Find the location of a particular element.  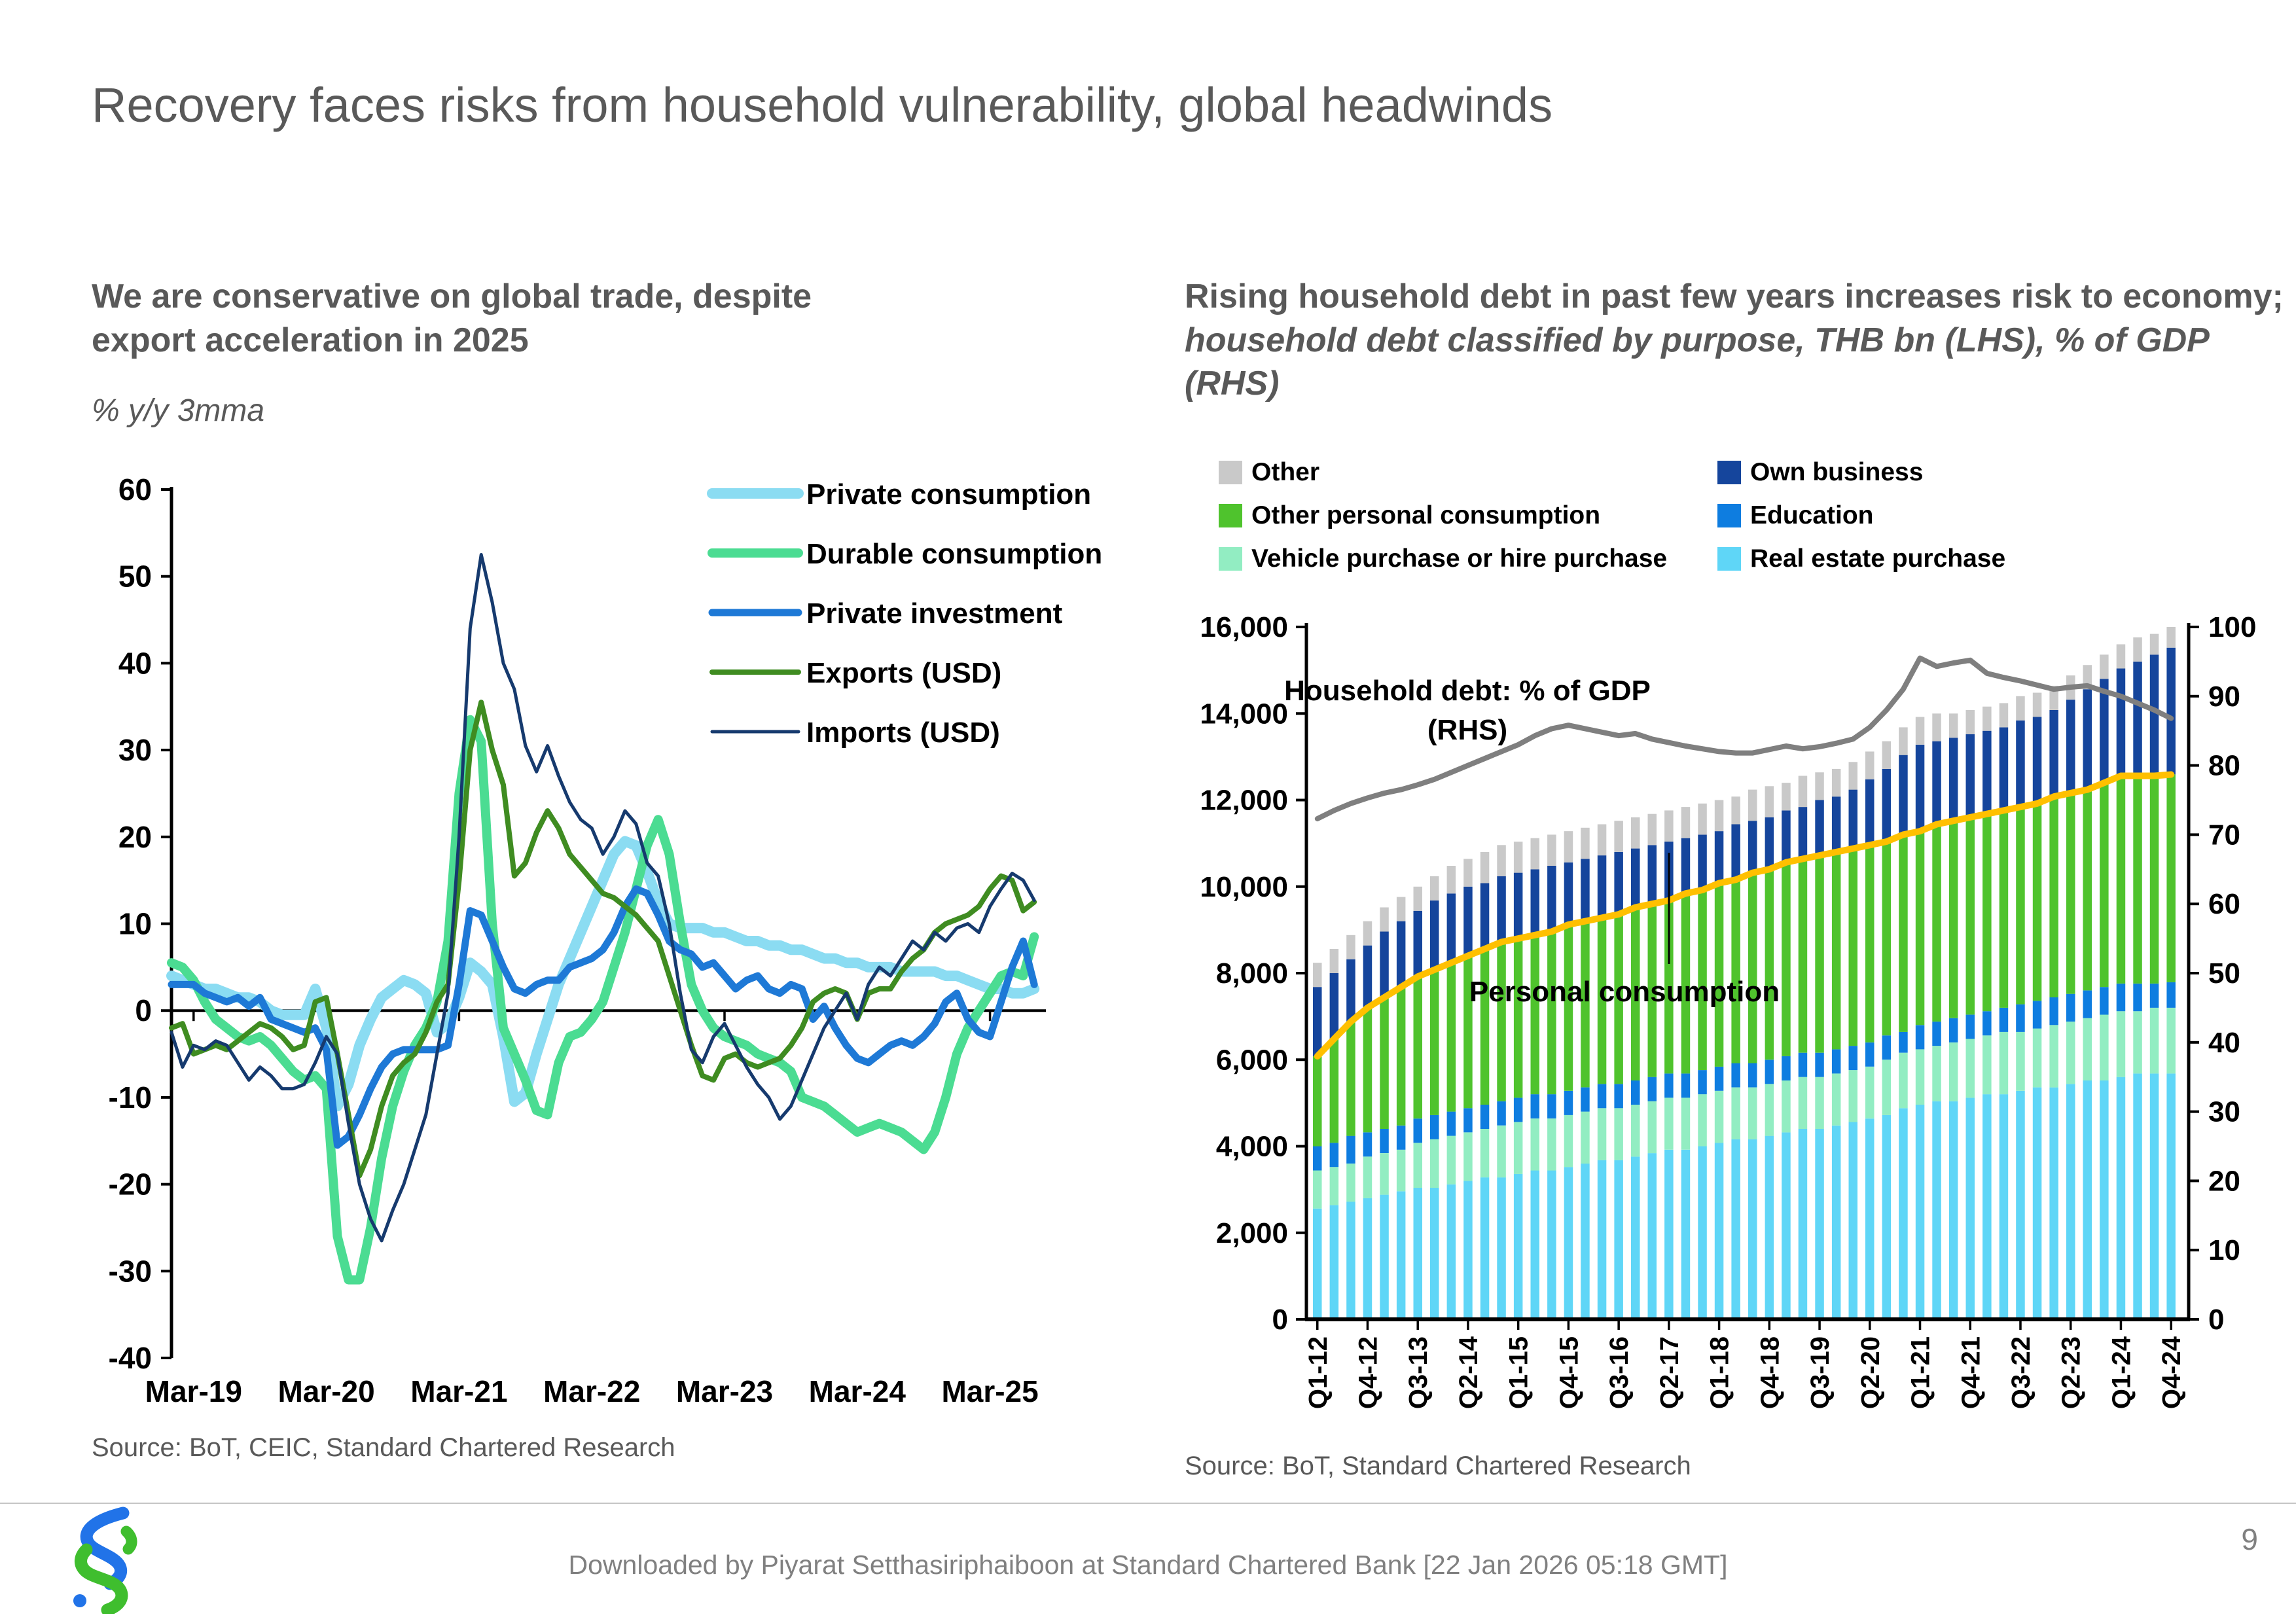

legend-label: Own business is located at coordinates (1837, 472).